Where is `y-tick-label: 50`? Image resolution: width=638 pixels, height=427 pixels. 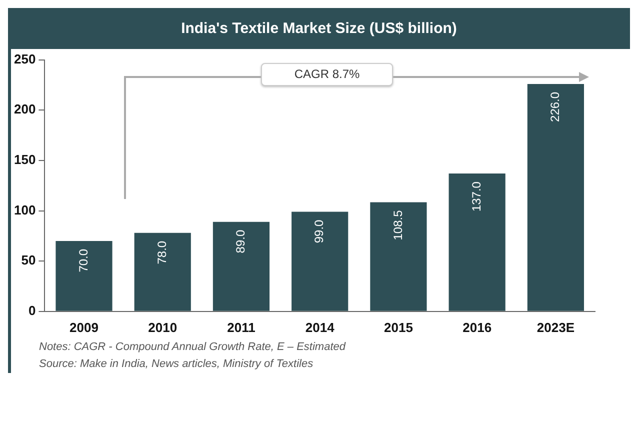
y-tick-label: 50 is located at coordinates (28, 260).